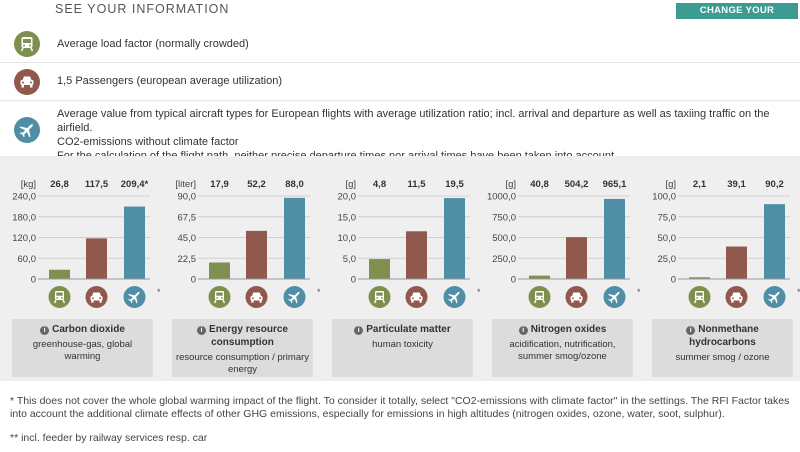 This screenshot has height=452, width=800. What do you see at coordinates (24, 238) in the screenshot?
I see `y-tick-label: 120,0` at bounding box center [24, 238].